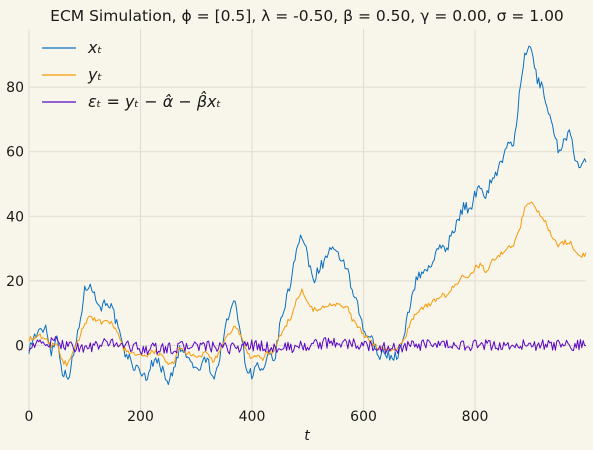  What do you see at coordinates (94, 74) in the screenshot?
I see `legend-label-y_t: yₜ` at bounding box center [94, 74].